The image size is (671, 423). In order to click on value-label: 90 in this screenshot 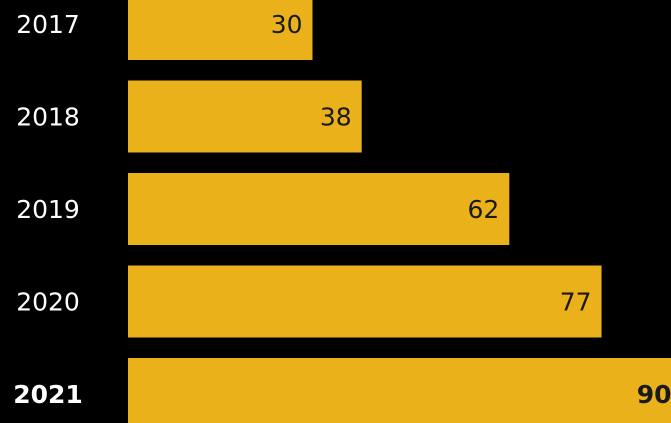, I will do `click(654, 394)`.